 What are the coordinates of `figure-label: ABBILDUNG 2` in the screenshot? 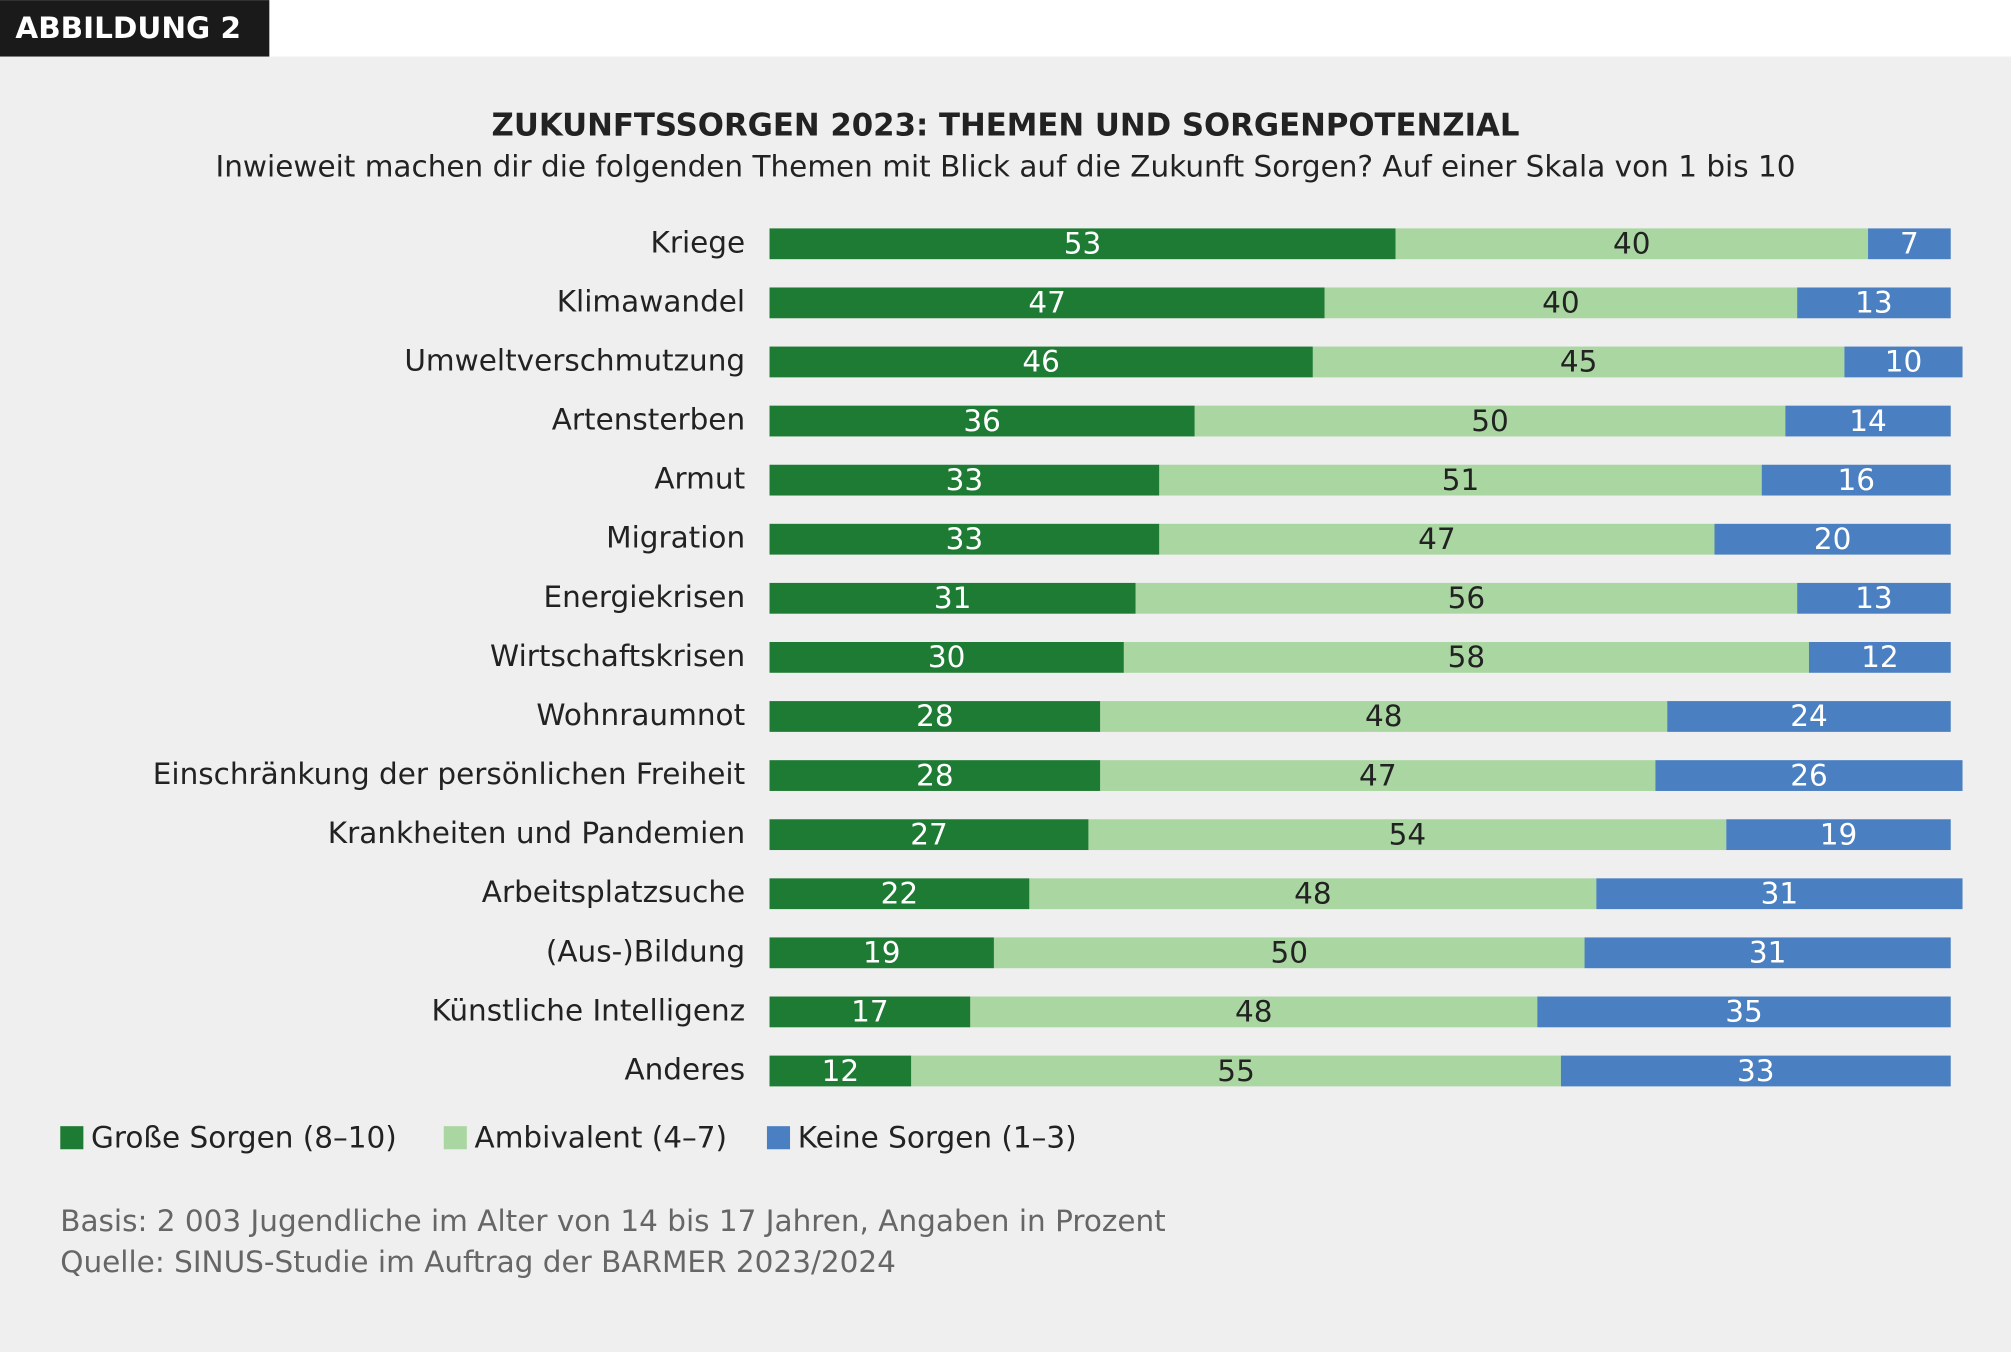 It's located at (128, 28).